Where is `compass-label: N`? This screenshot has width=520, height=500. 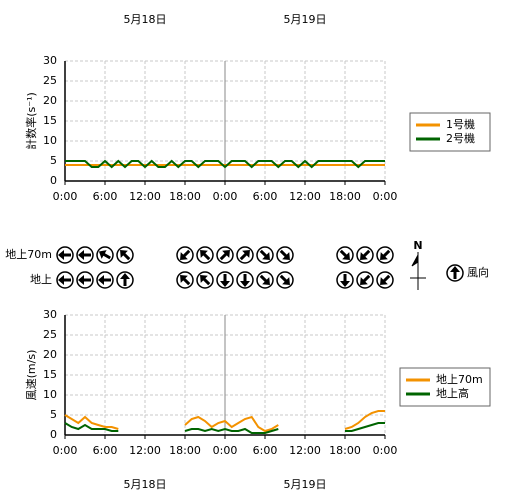 compass-label: N is located at coordinates (417, 245).